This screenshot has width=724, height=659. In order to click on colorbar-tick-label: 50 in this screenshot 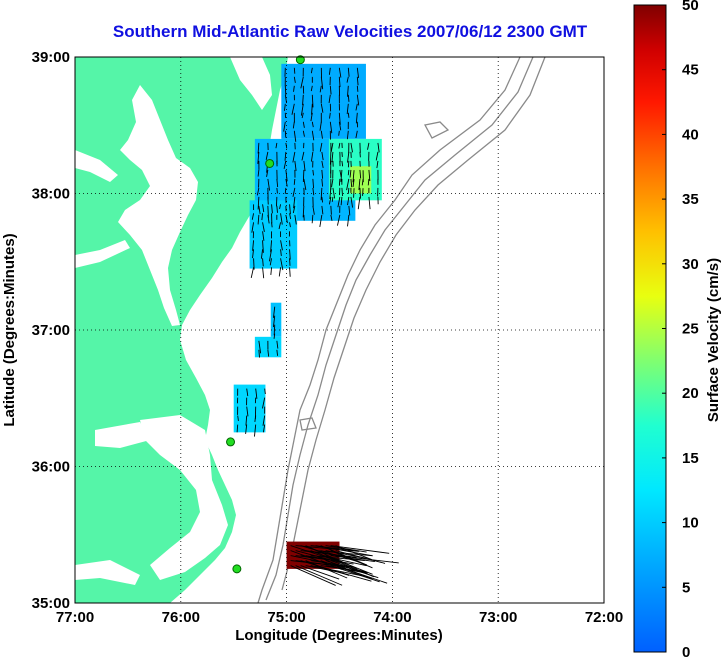, I will do `click(690, 7)`.